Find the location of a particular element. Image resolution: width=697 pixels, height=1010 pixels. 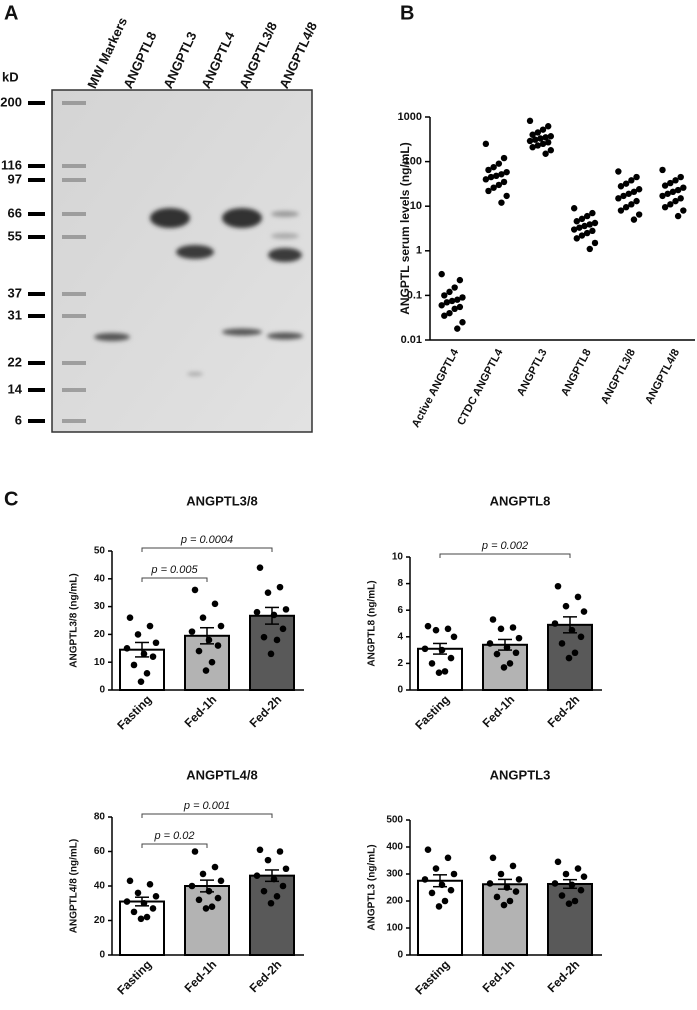

y-axis-label: ANGPTL8 (ng/mL) is located at coordinates (372, 623).